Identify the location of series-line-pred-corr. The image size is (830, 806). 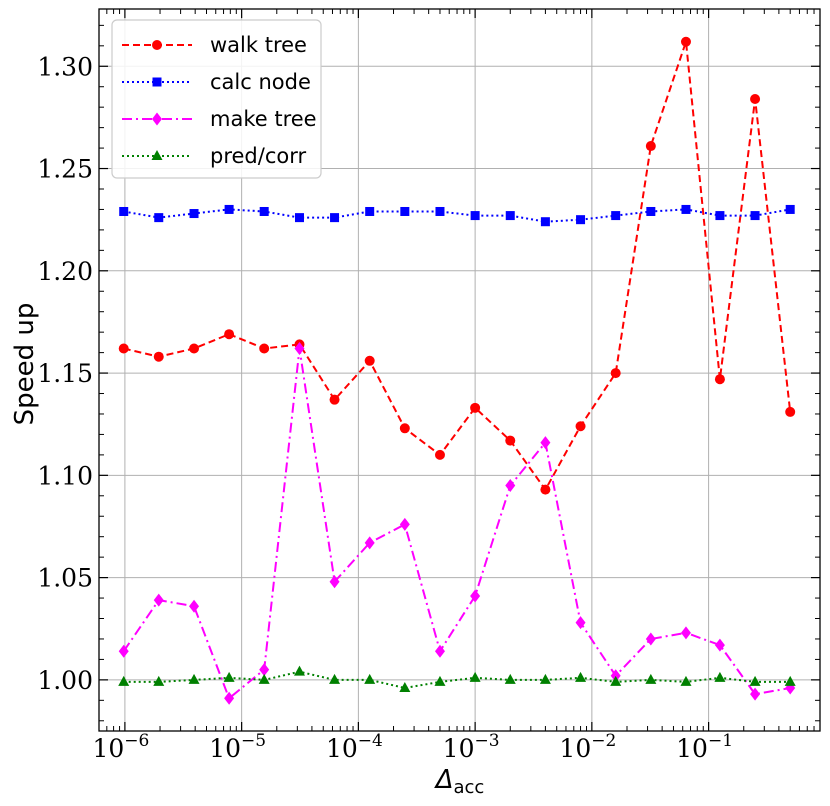
(457, 680).